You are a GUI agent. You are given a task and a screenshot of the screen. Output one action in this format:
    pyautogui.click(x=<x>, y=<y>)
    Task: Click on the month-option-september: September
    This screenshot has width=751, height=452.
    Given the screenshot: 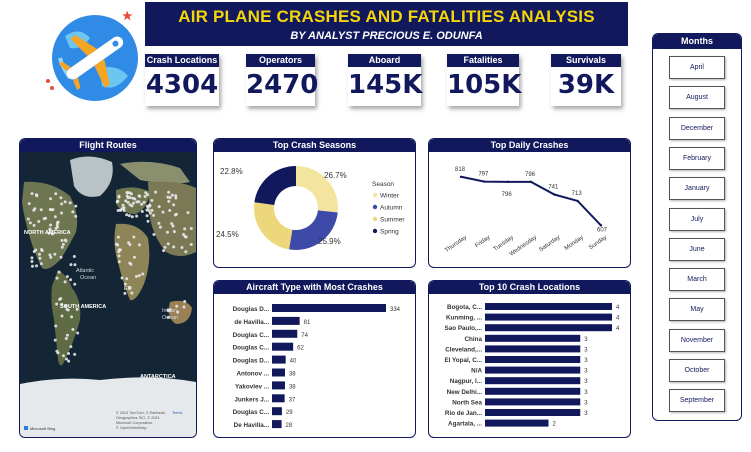 What is the action you would take?
    pyautogui.click(x=697, y=401)
    